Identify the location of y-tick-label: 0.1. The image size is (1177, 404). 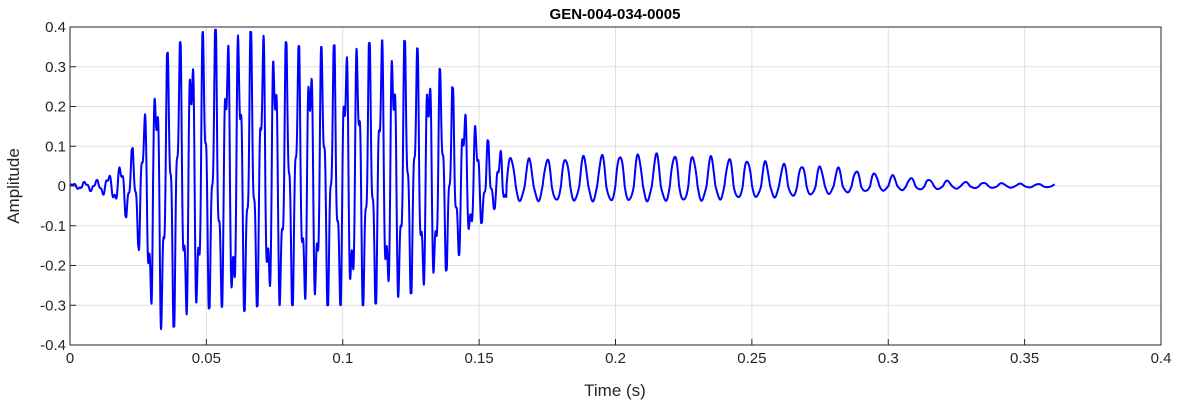
(55, 146).